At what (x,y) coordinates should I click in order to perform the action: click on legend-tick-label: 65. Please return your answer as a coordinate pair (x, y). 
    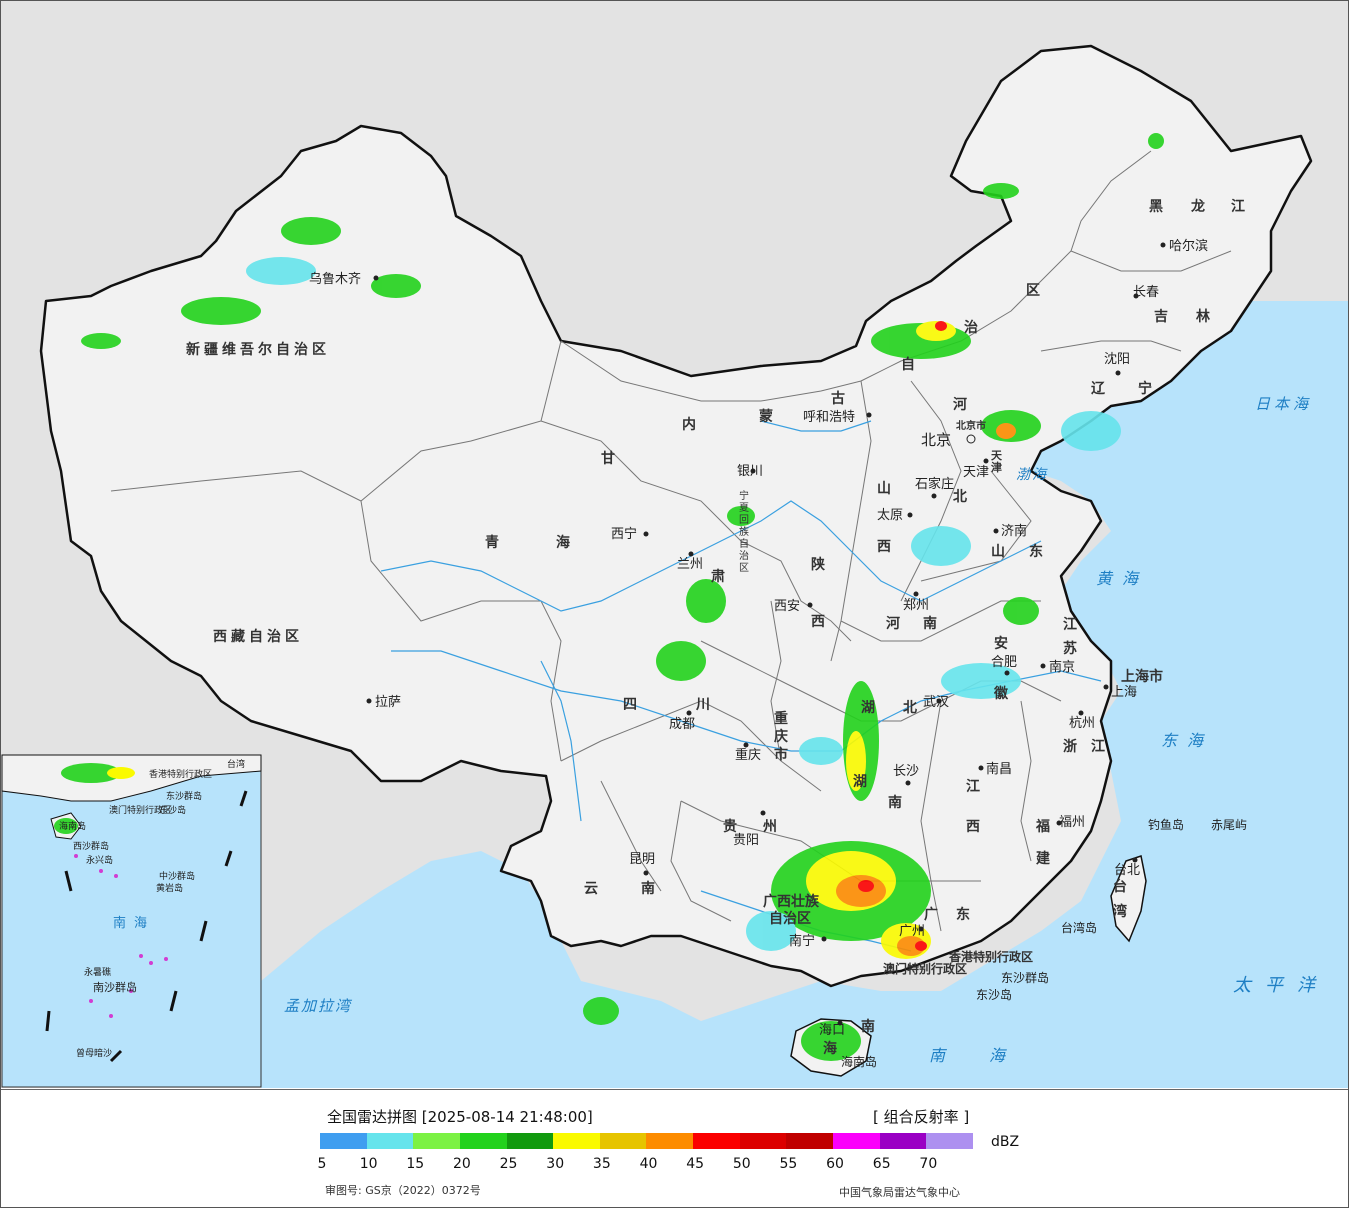
    Looking at the image, I should click on (881, 1164).